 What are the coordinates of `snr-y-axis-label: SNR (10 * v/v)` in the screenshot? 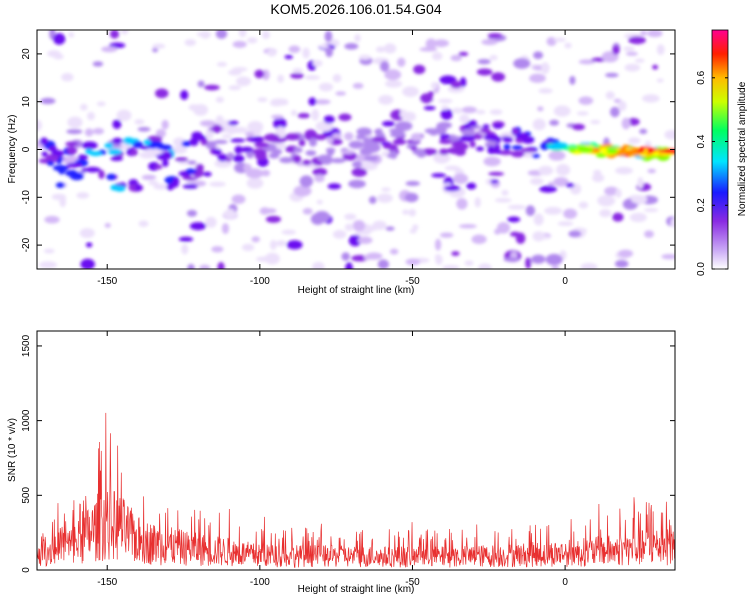 It's located at (12, 450).